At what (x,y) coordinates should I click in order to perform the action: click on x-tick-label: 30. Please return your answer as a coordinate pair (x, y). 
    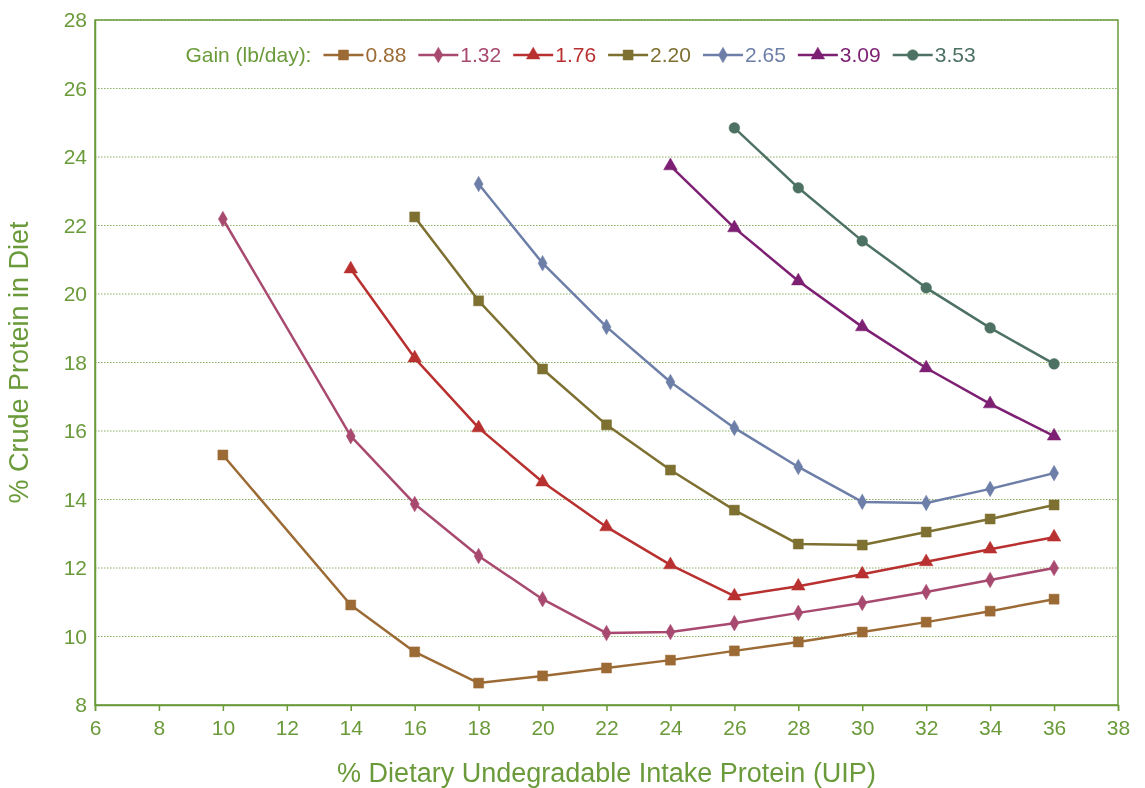
    Looking at the image, I should click on (863, 727).